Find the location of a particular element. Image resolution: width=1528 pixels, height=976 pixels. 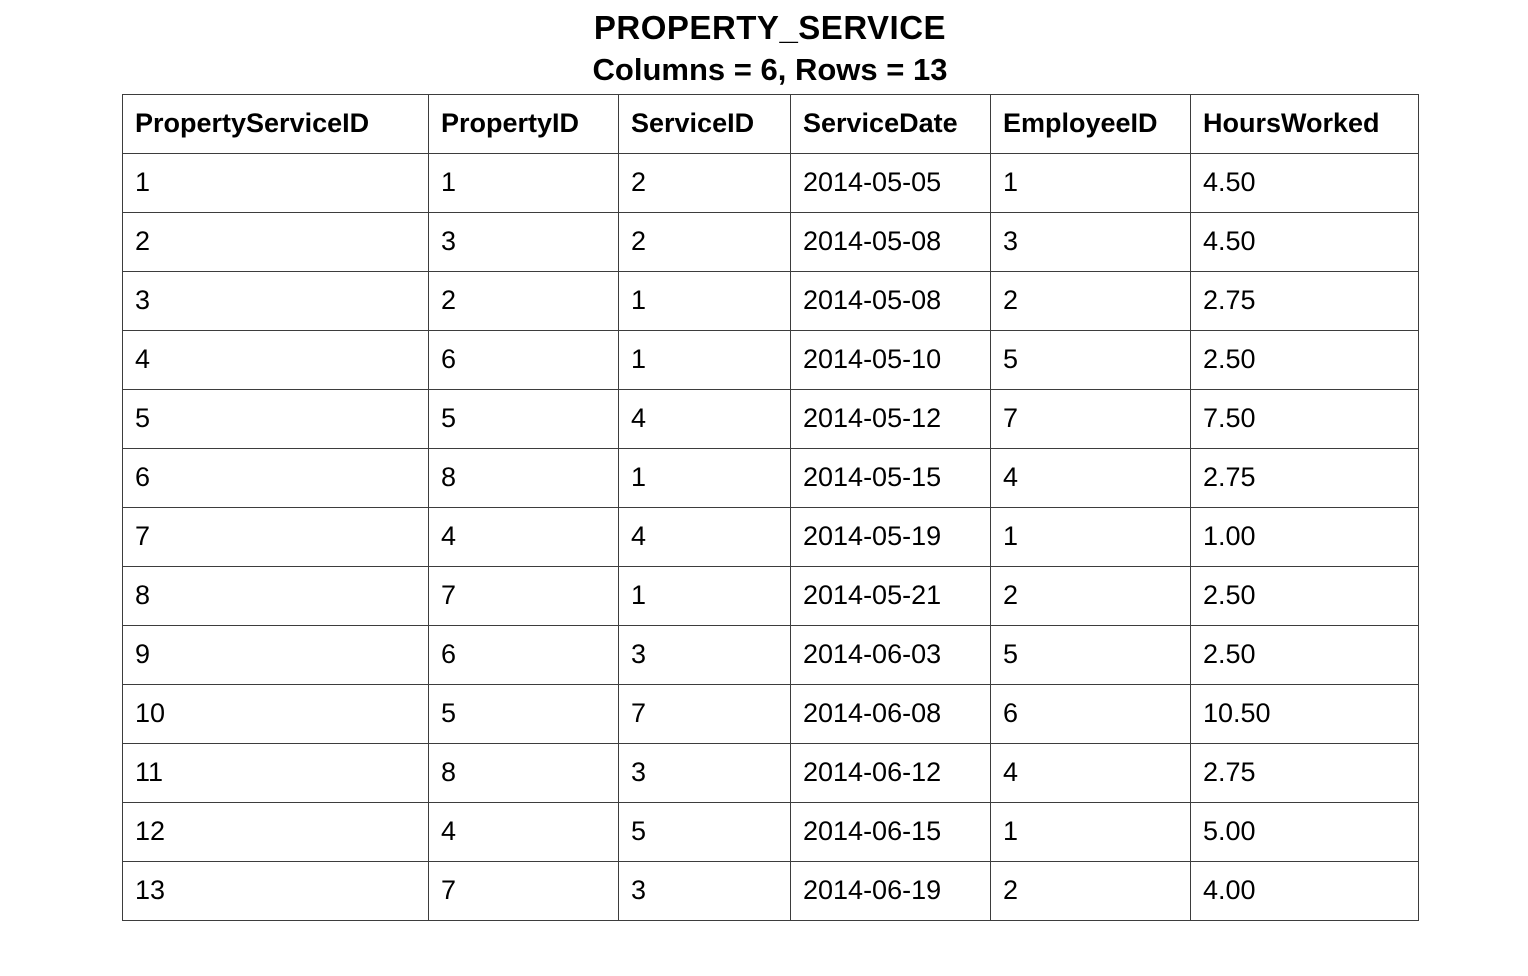

table-row: 4 6 1 2014-05-10 5 2.50 is located at coordinates (770, 360).